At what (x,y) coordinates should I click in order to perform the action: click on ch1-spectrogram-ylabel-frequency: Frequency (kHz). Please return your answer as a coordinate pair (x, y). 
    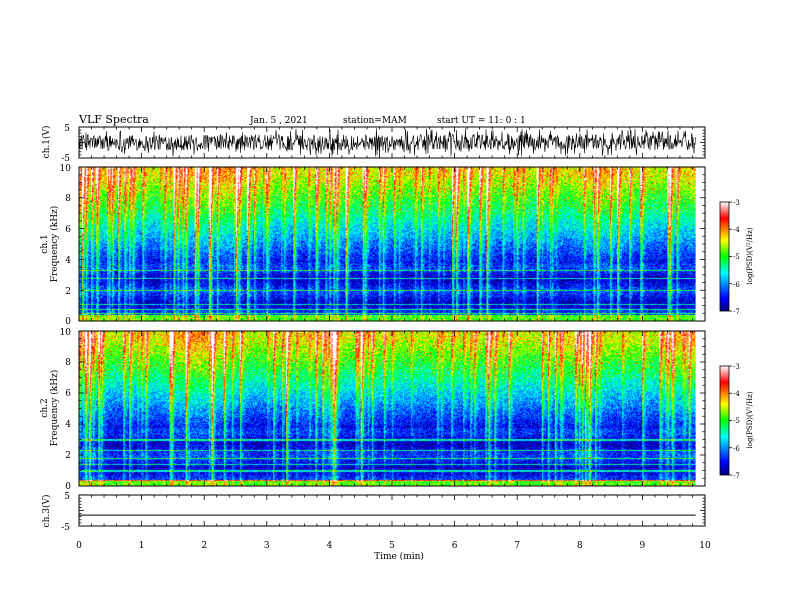
    Looking at the image, I should click on (54, 244).